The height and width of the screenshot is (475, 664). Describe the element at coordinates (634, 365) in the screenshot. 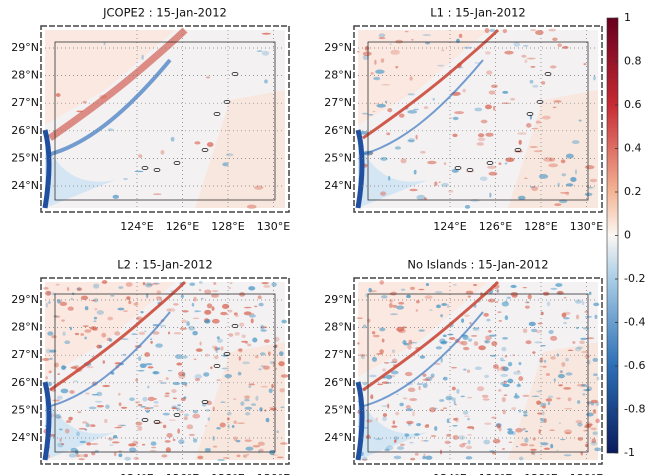

I see `colorbar-tick-label: -0.6` at that location.